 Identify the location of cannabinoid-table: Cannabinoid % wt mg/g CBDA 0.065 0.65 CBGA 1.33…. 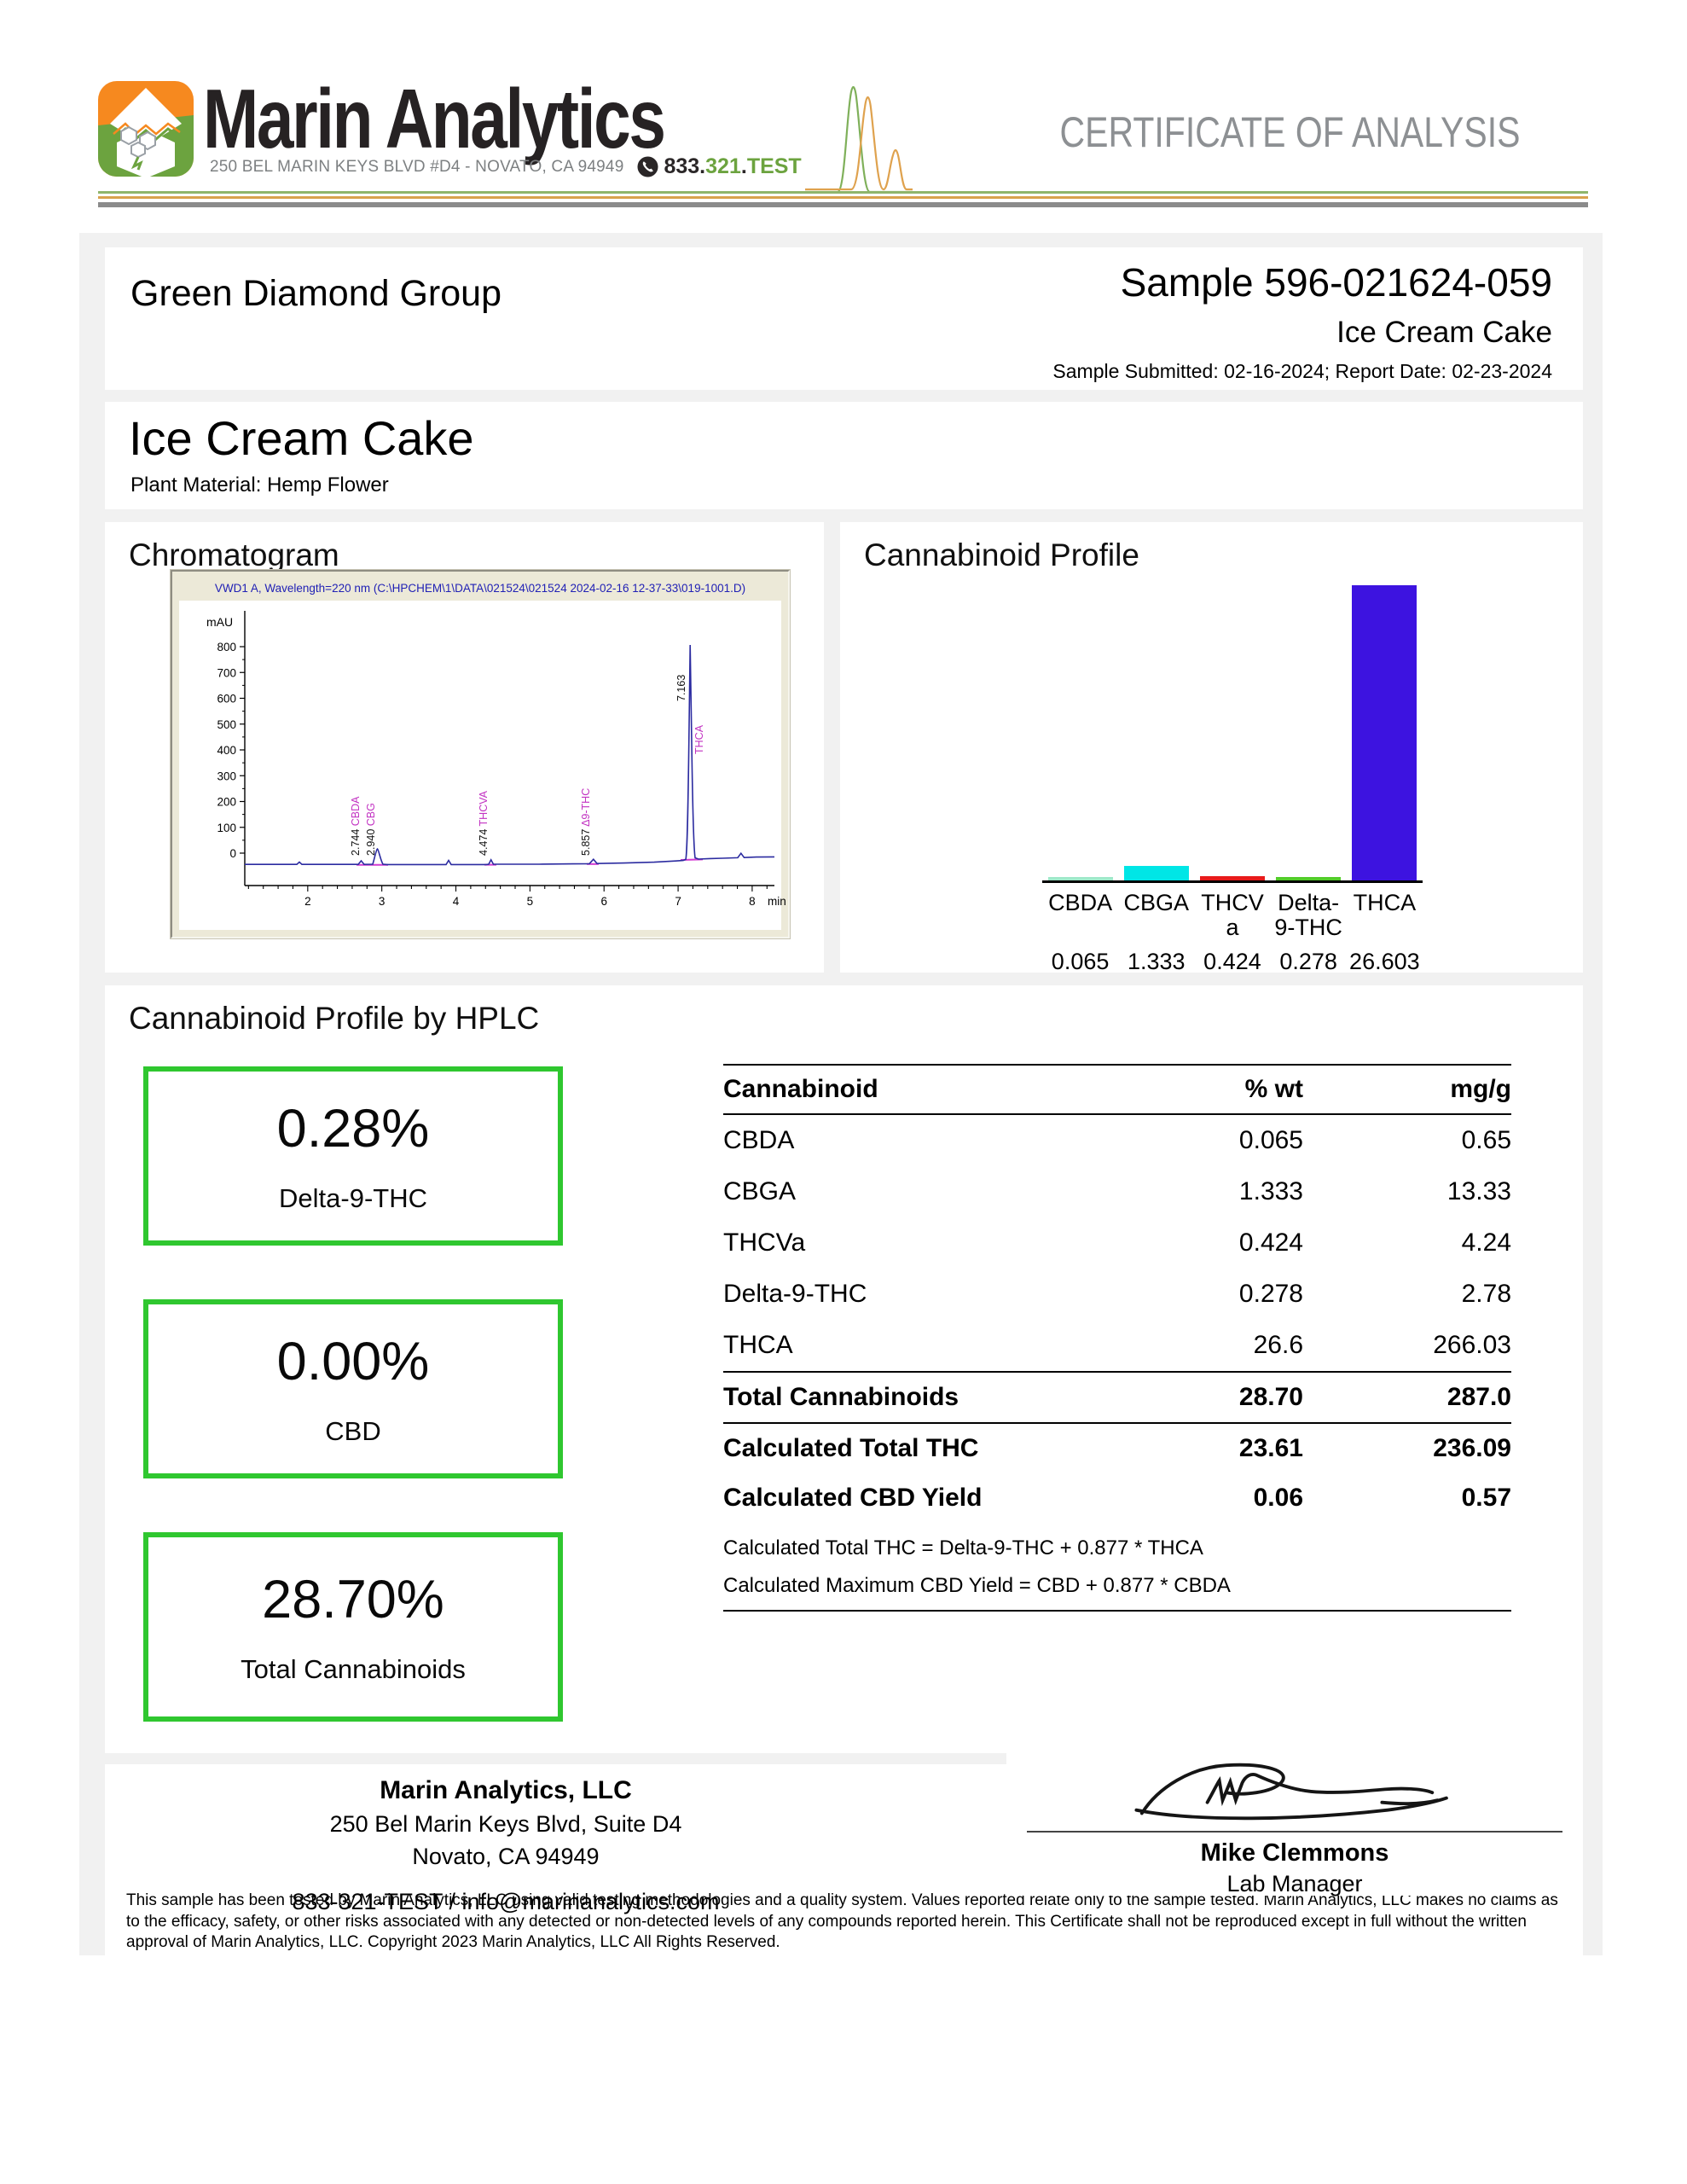
(1117, 1338).